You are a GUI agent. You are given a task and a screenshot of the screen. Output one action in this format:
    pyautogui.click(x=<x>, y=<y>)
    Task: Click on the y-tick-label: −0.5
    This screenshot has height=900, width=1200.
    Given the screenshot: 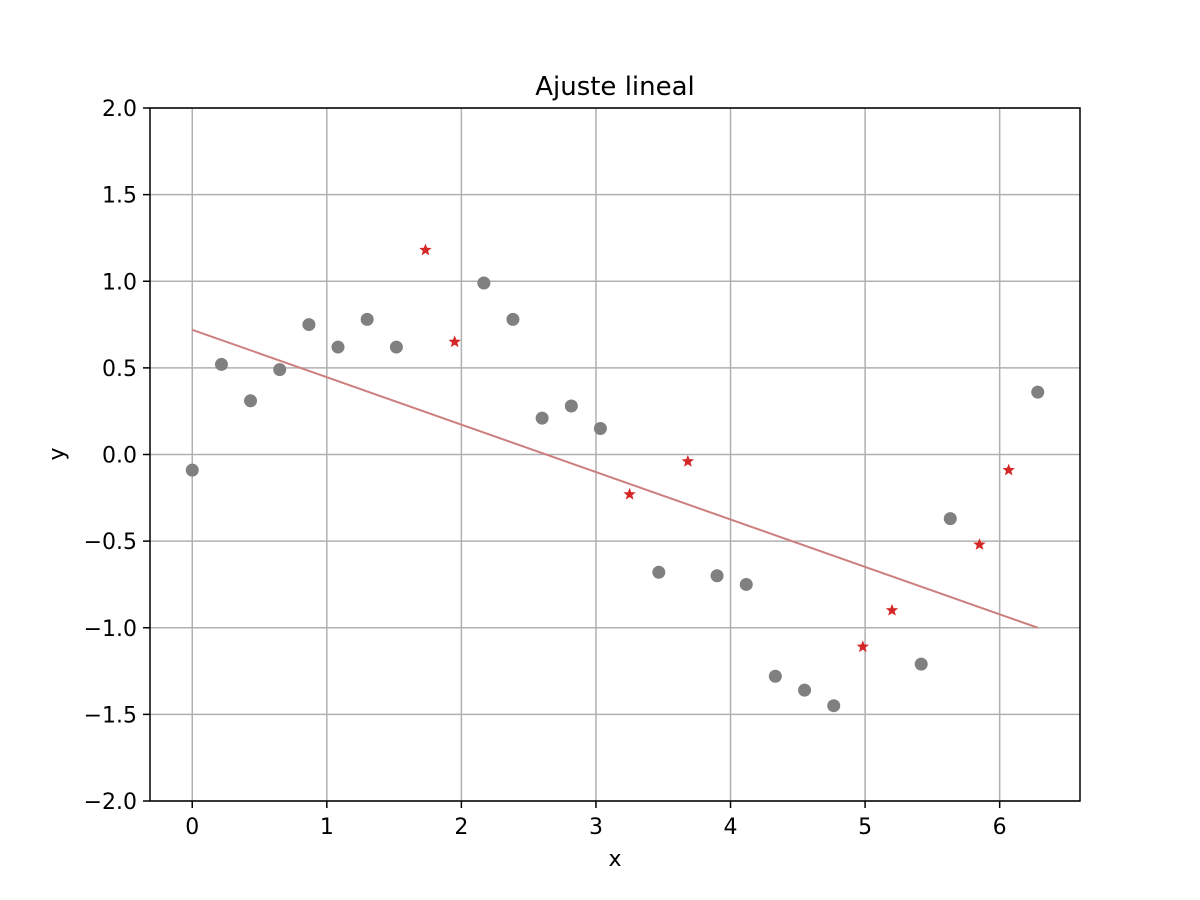 What is the action you would take?
    pyautogui.click(x=110, y=542)
    